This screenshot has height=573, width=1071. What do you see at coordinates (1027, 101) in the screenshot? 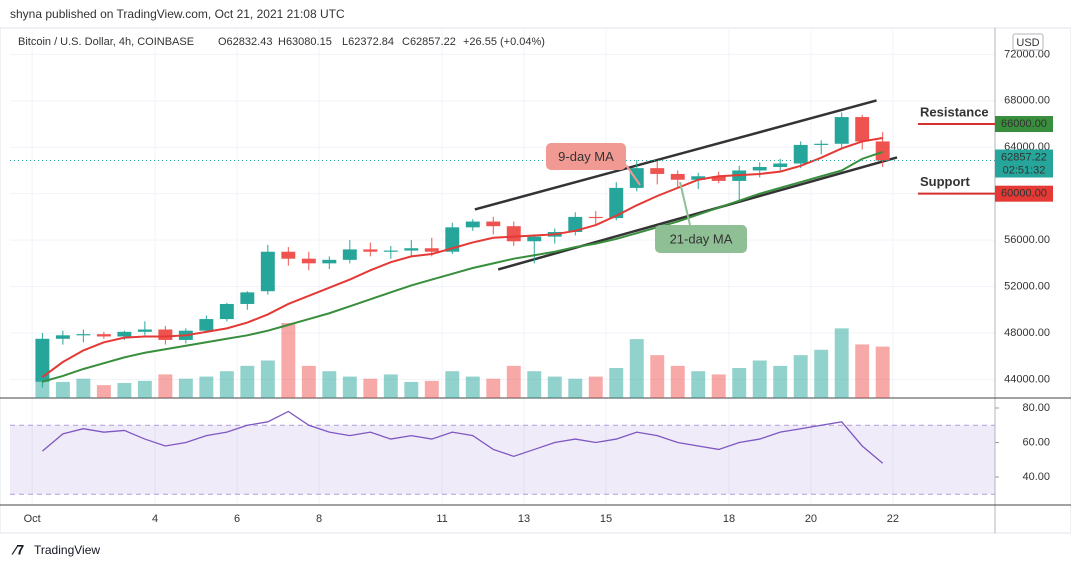
I see `y-tick-label: 68000.00` at bounding box center [1027, 101].